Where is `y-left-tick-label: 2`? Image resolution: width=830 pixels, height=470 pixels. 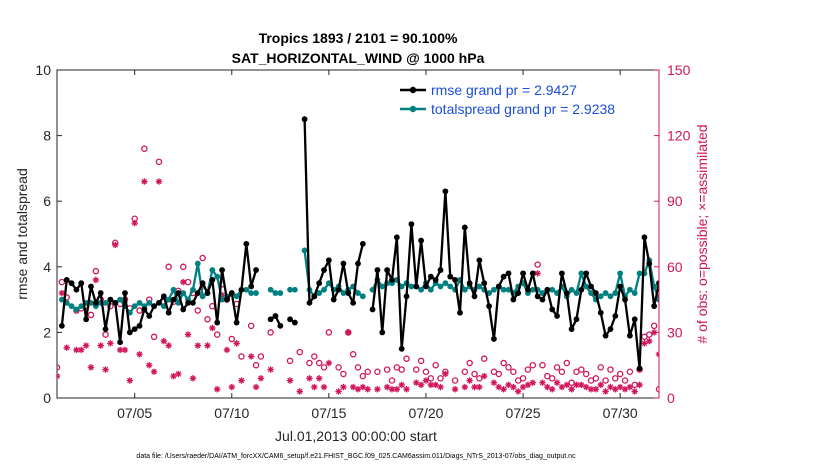
y-left-tick-label: 2 is located at coordinates (47, 332).